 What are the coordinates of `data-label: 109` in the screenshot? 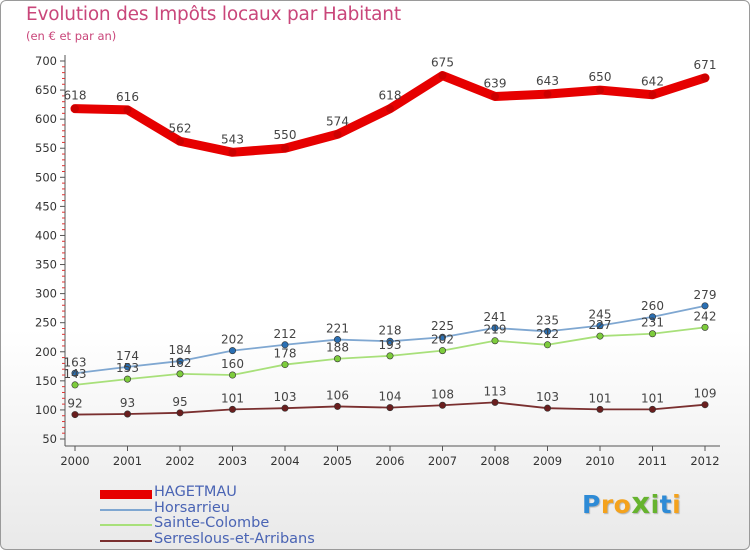 It's located at (705, 394).